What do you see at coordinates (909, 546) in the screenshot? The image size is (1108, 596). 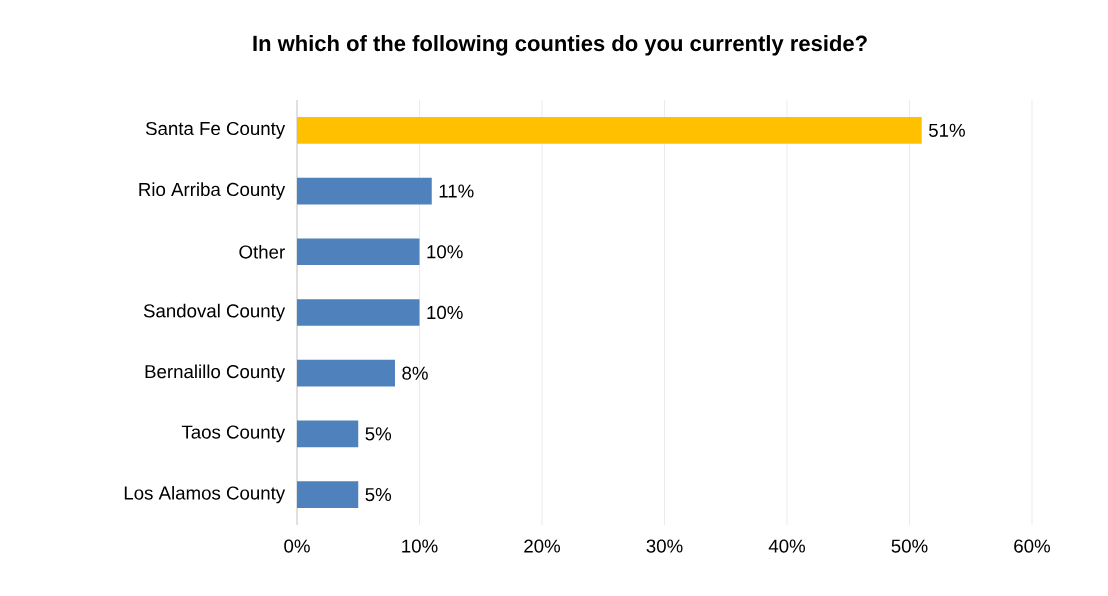 I see `x-tick-label: 50%` at bounding box center [909, 546].